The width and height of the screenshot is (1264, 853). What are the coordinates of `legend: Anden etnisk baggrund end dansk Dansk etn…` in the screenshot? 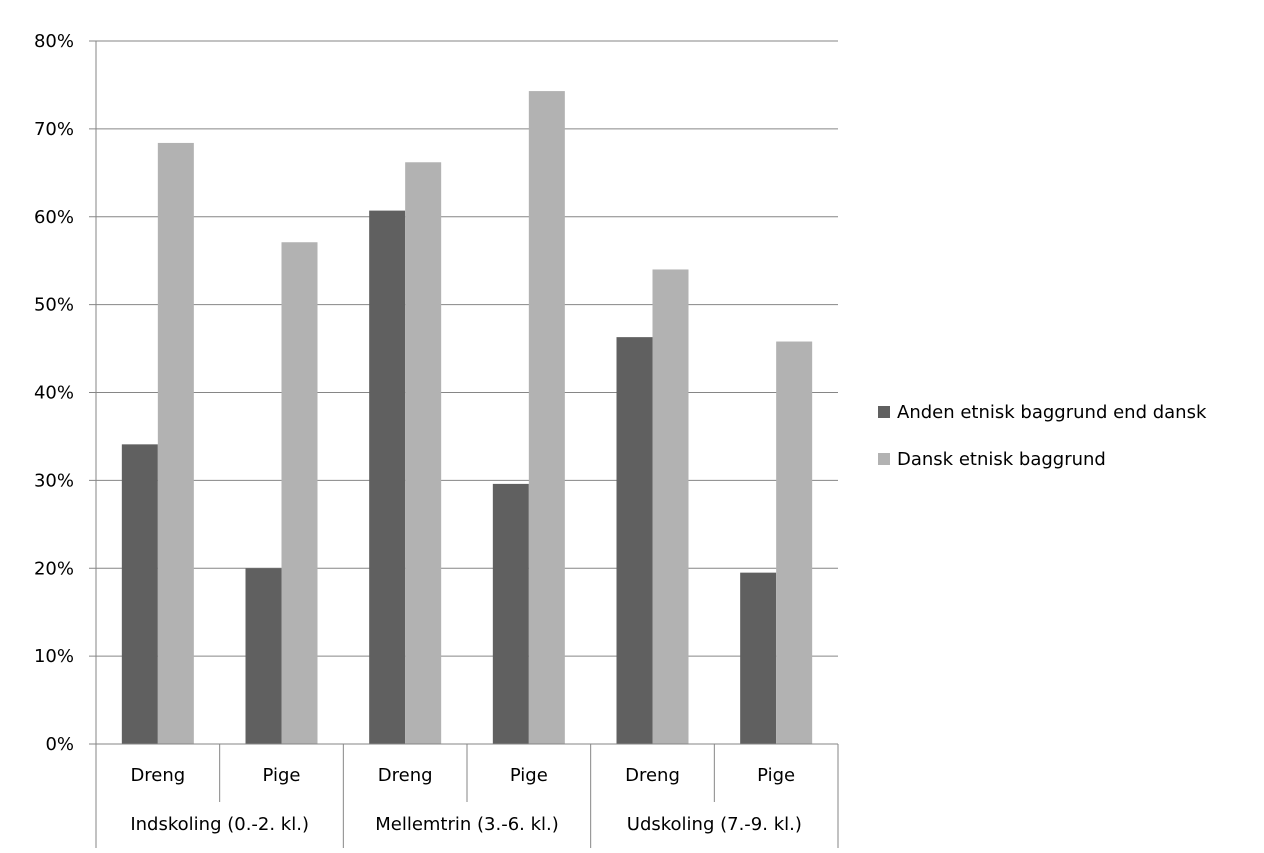 It's located at (1042, 436).